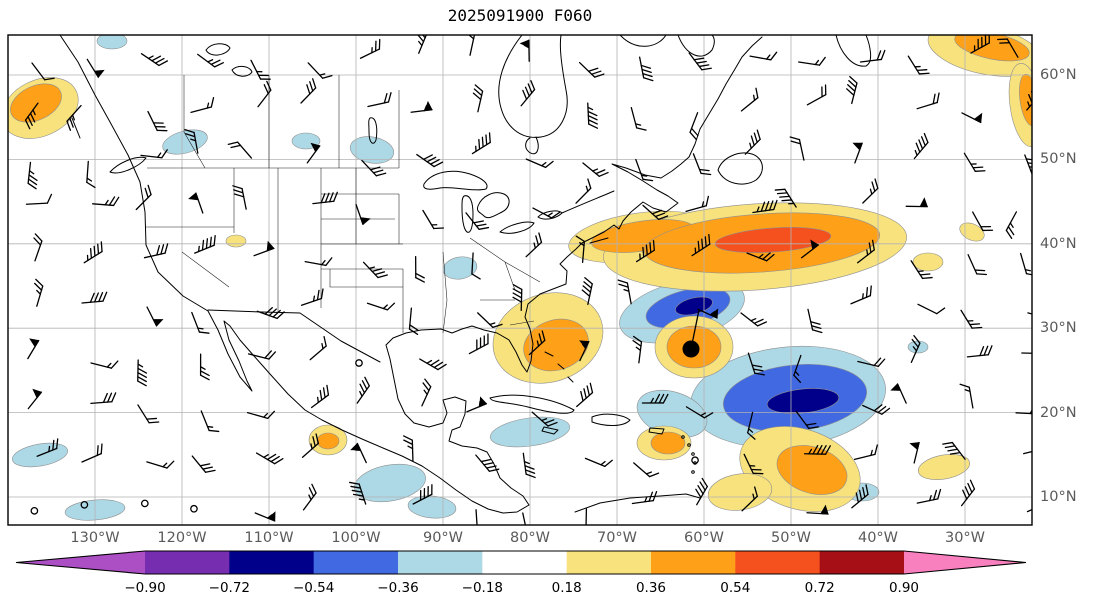  What do you see at coordinates (1058, 75) in the screenshot?
I see `y-tick-label: 60°N` at bounding box center [1058, 75].